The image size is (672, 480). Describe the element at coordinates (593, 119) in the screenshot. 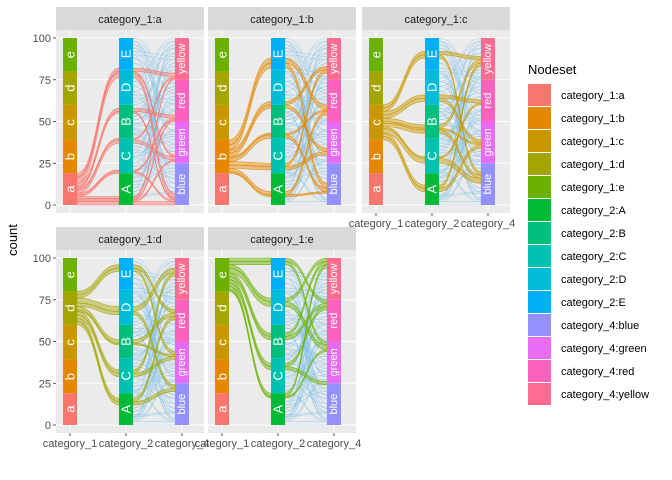

I see `legend-label: category_1:b` at that location.